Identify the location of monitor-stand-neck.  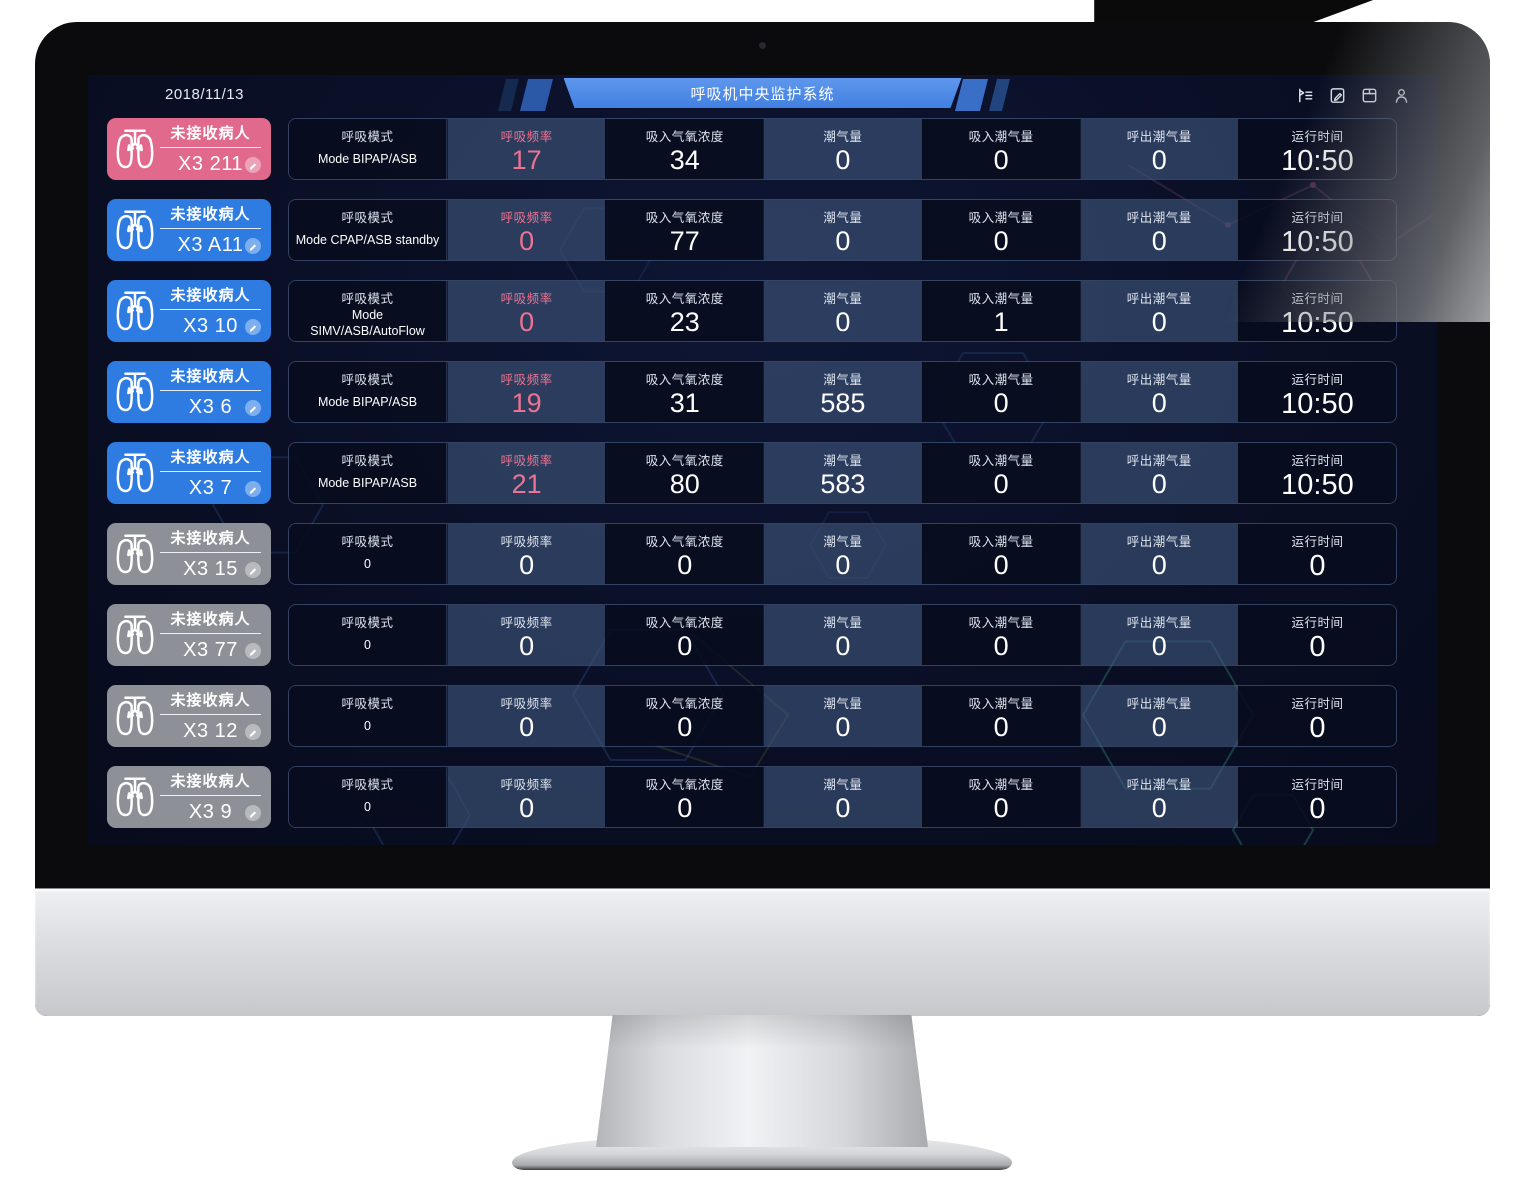
(762, 1081).